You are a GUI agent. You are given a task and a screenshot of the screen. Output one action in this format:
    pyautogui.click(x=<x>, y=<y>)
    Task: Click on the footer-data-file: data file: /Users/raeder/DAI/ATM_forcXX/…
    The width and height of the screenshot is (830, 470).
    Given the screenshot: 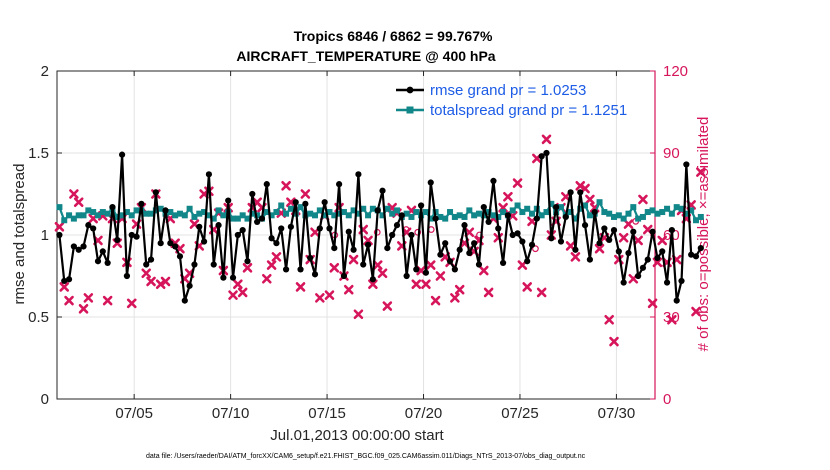 What is the action you would take?
    pyautogui.click(x=366, y=456)
    